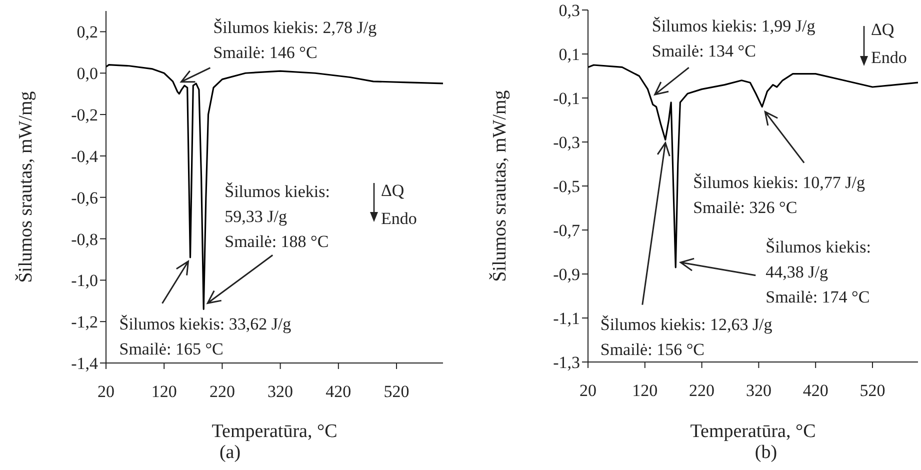 Image resolution: width=921 pixels, height=470 pixels. Describe the element at coordinates (569, 10) in the screenshot. I see `y-tick-label: 0,3` at that location.